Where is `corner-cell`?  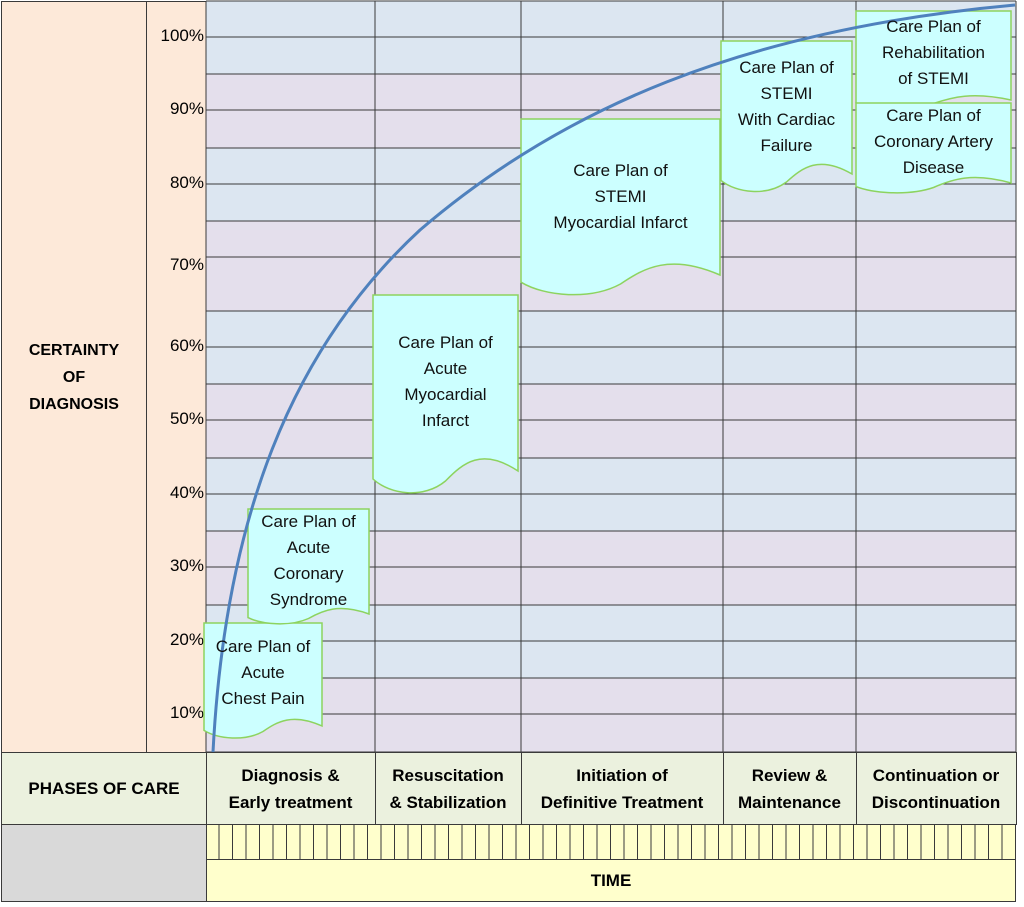 corner-cell is located at coordinates (104, 863).